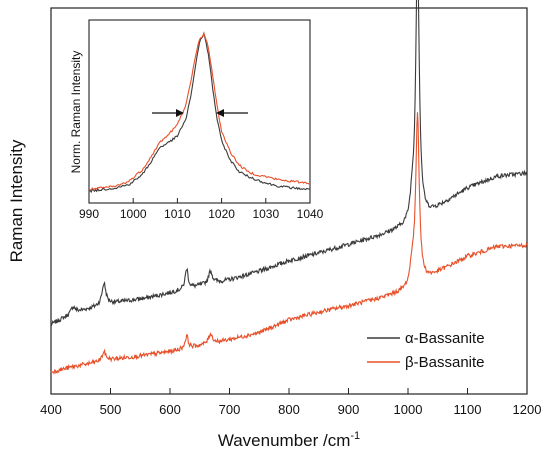 The image size is (550, 460). I want to click on inset-x-tick-label: 990, so click(89, 214).